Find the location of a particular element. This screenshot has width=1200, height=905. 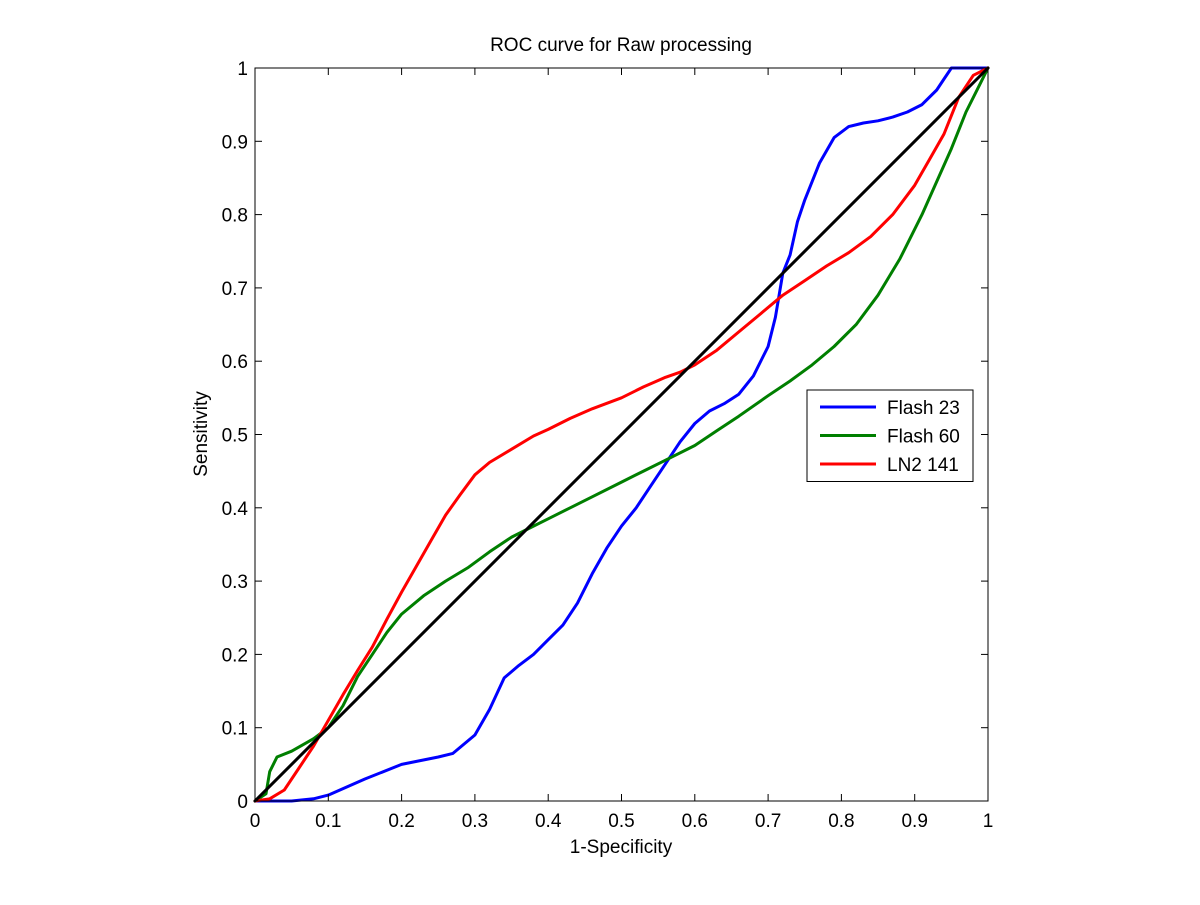

x-tick-label: 0.9 is located at coordinates (914, 821).